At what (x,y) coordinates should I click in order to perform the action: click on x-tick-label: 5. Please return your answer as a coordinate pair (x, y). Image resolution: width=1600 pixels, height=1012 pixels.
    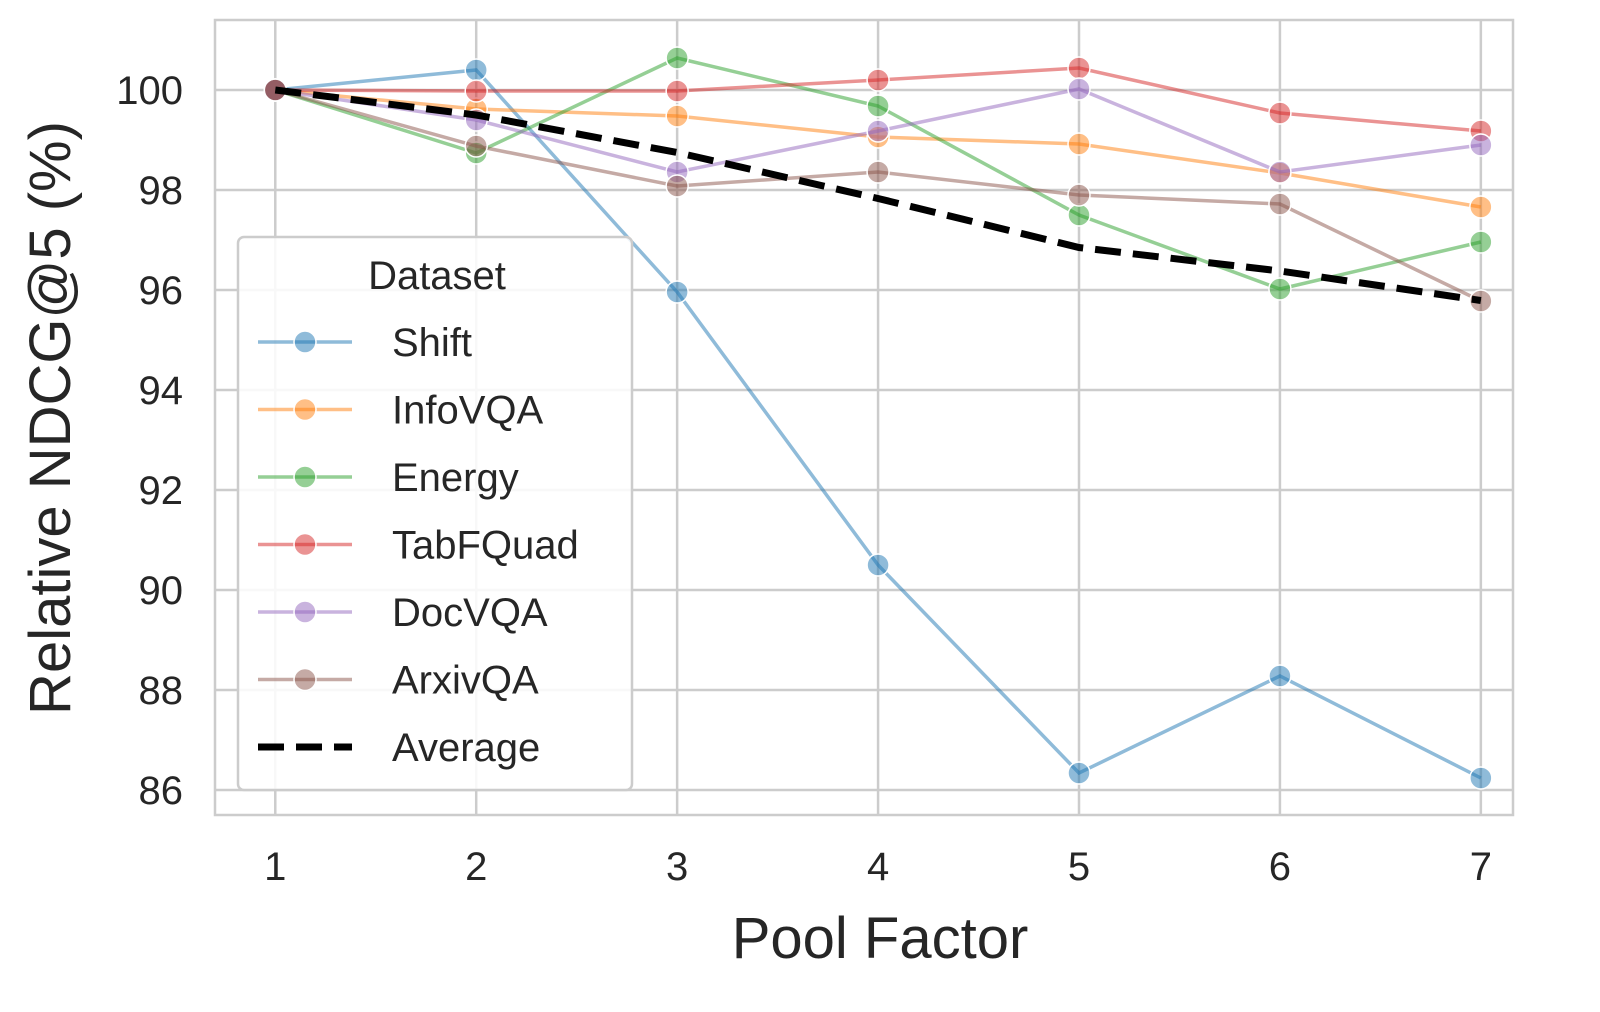
    Looking at the image, I should click on (1079, 867).